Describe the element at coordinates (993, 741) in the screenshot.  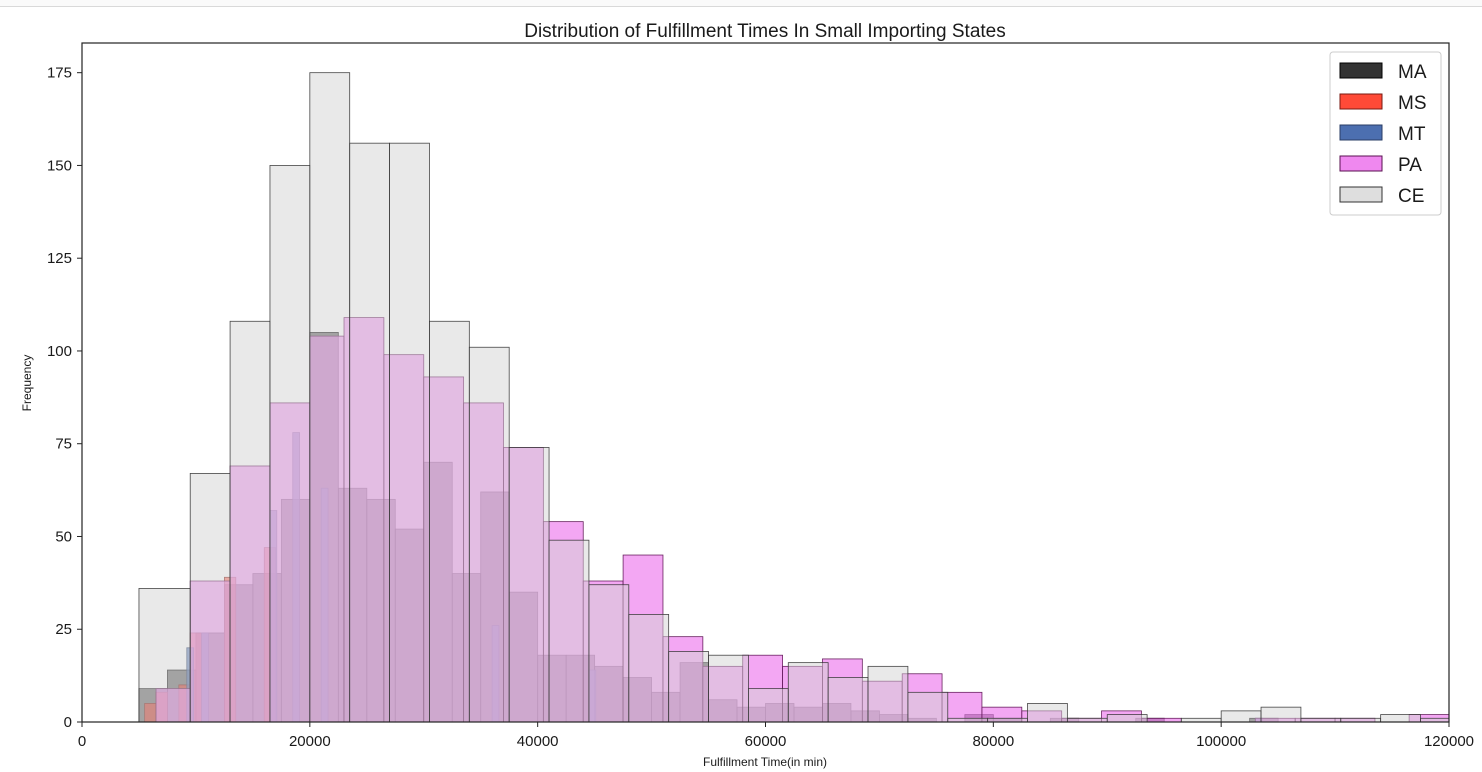
I see `x-tick-label-4: 80000` at that location.